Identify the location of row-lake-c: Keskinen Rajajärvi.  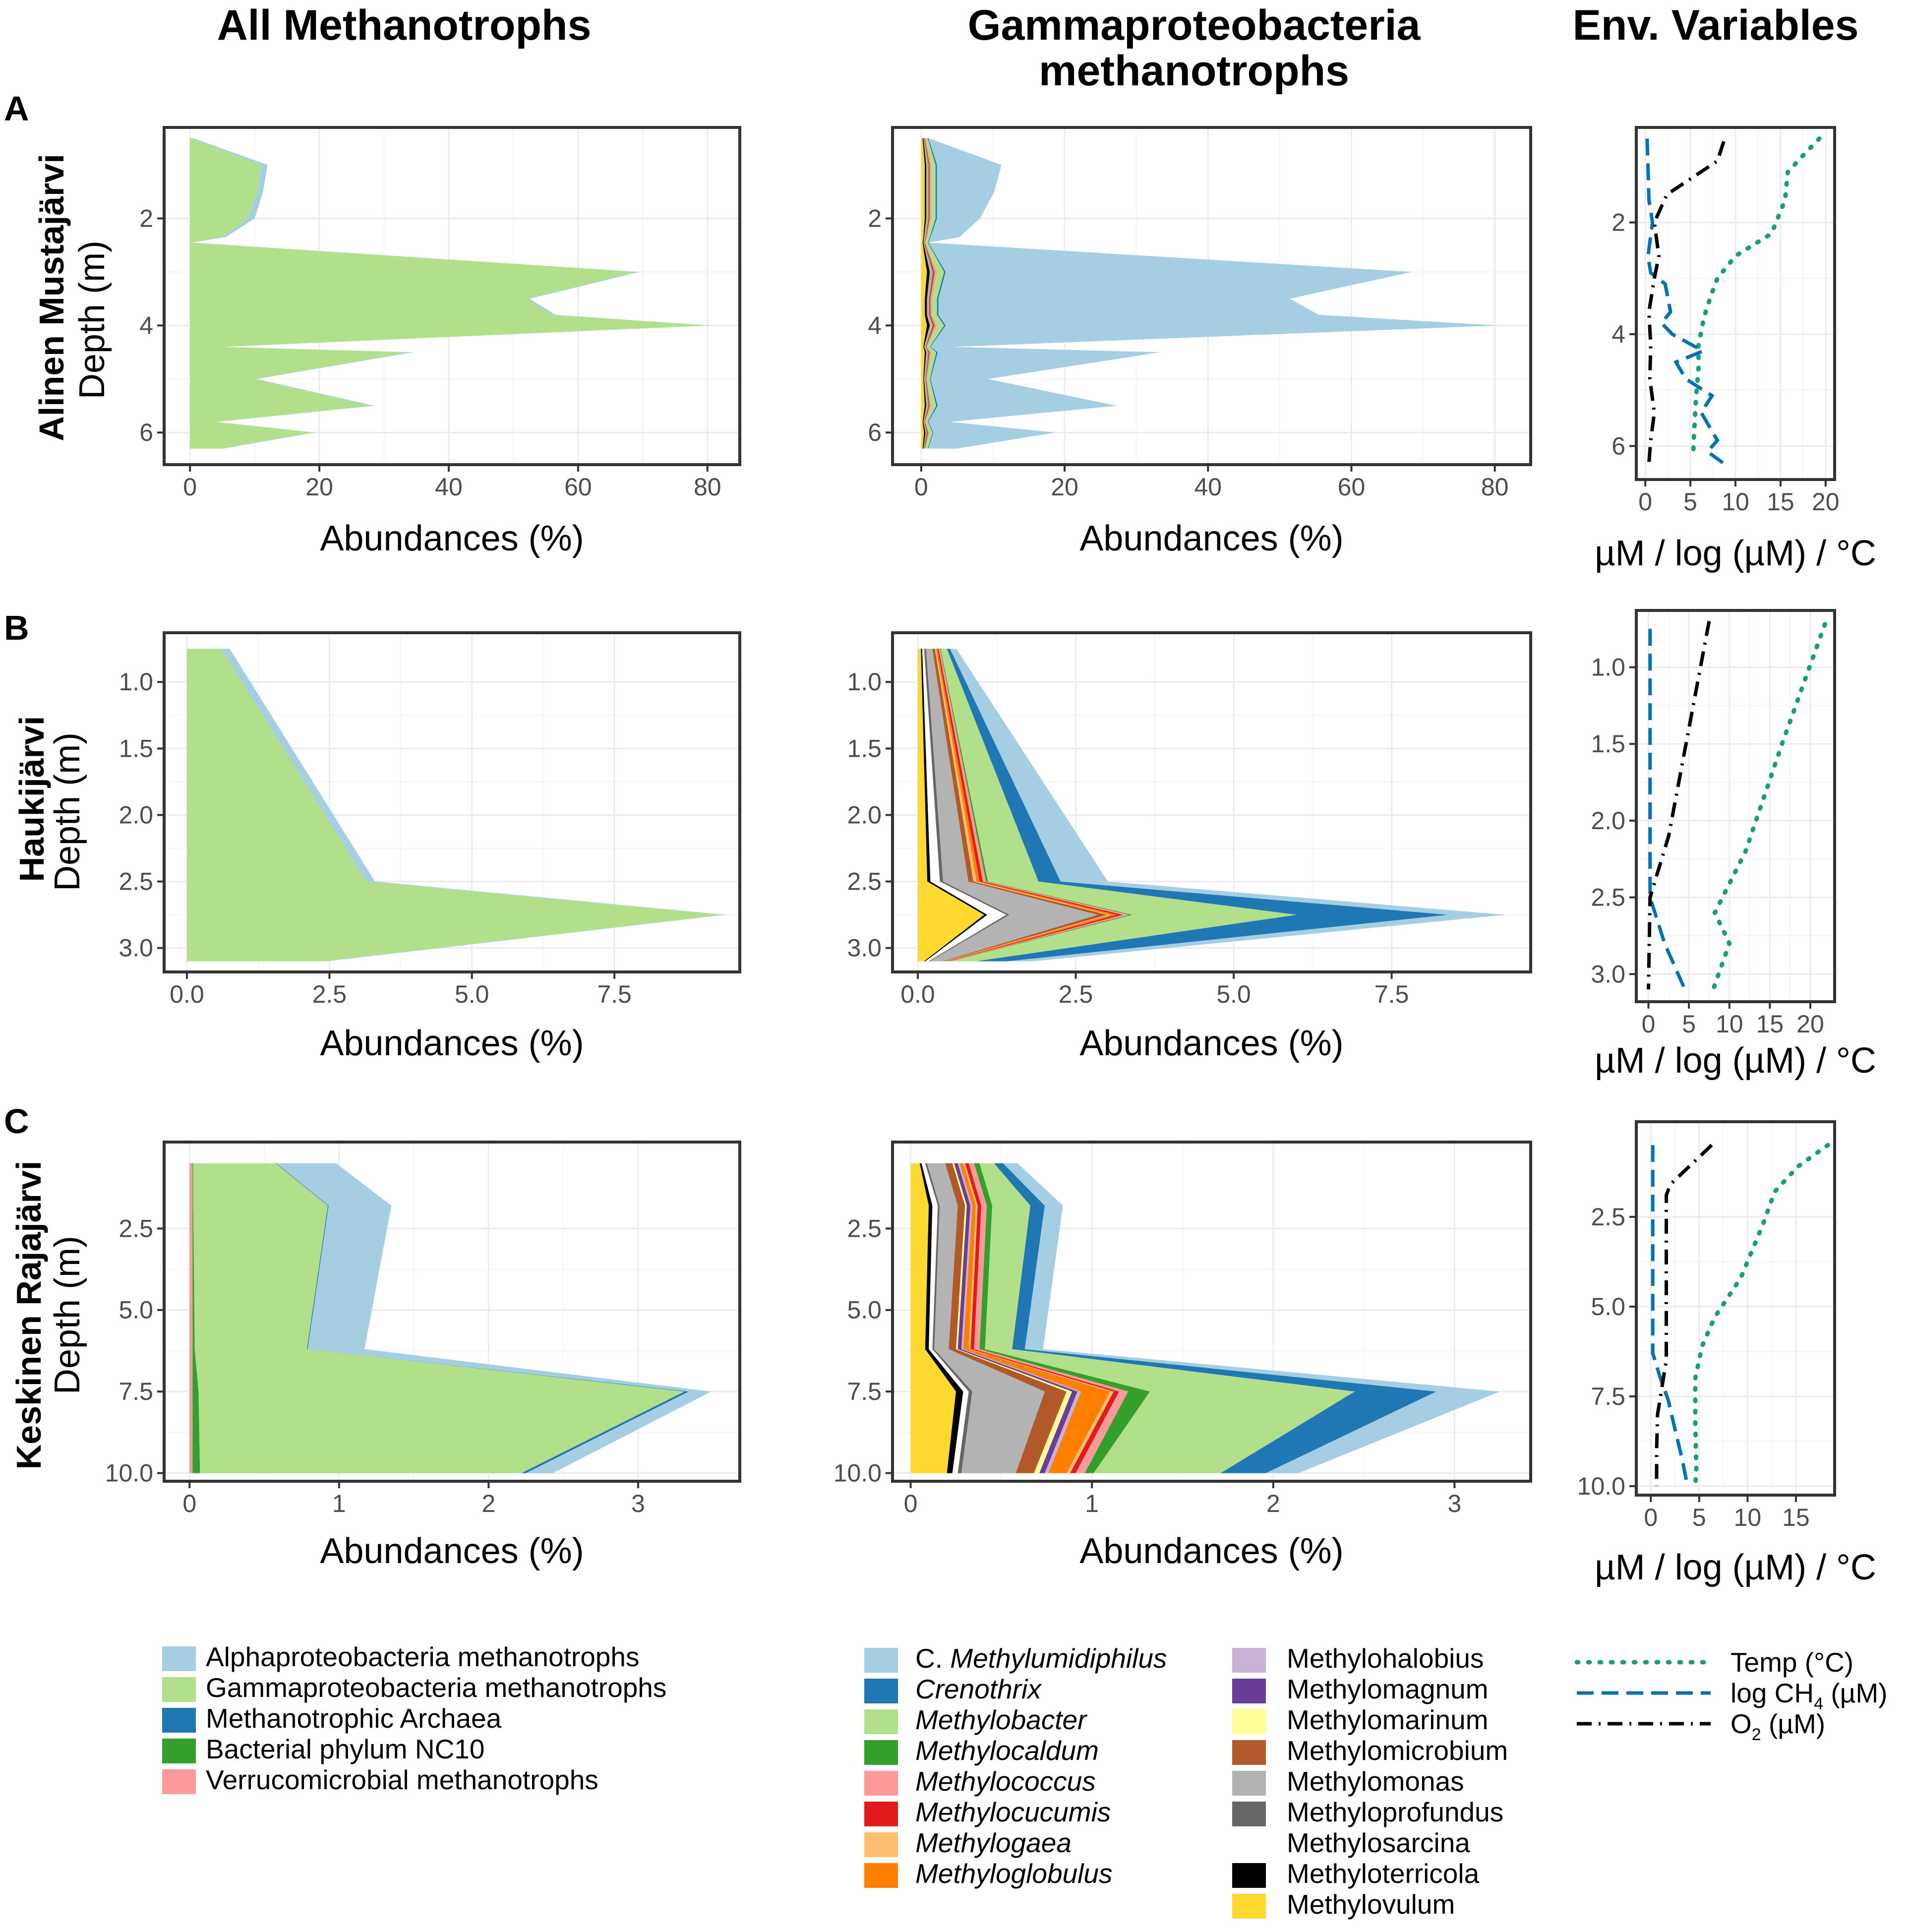
(29, 1315).